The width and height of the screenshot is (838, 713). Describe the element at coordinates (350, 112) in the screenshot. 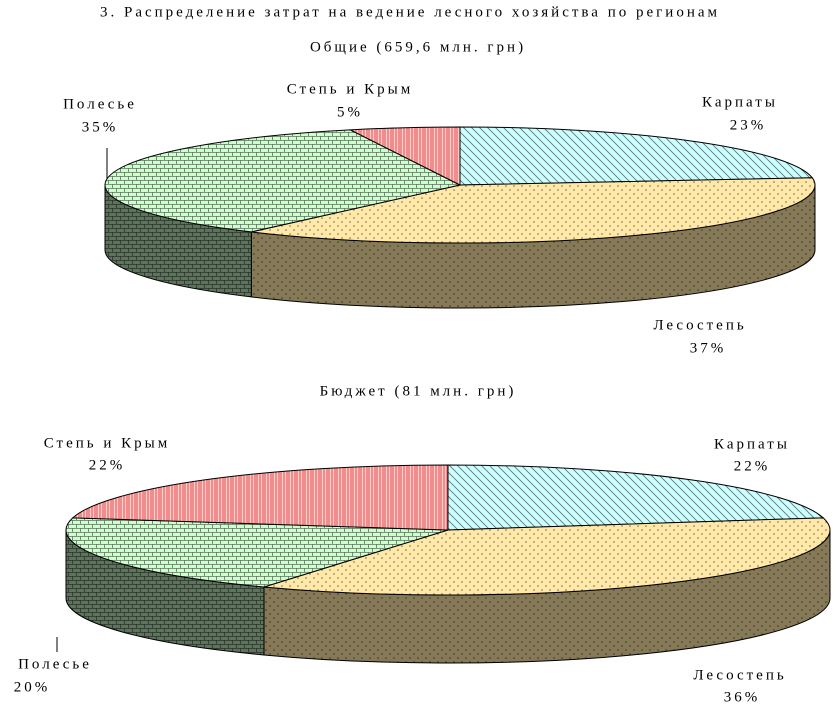

I see `slice-value-label: 5%` at that location.